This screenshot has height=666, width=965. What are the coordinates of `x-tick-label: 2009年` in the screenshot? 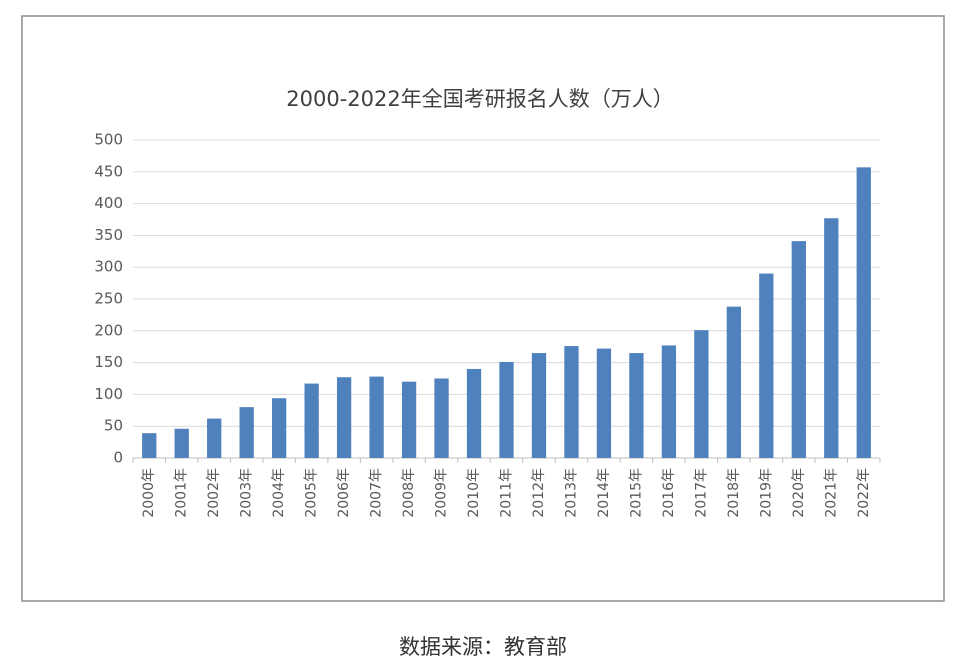 It's located at (442, 493).